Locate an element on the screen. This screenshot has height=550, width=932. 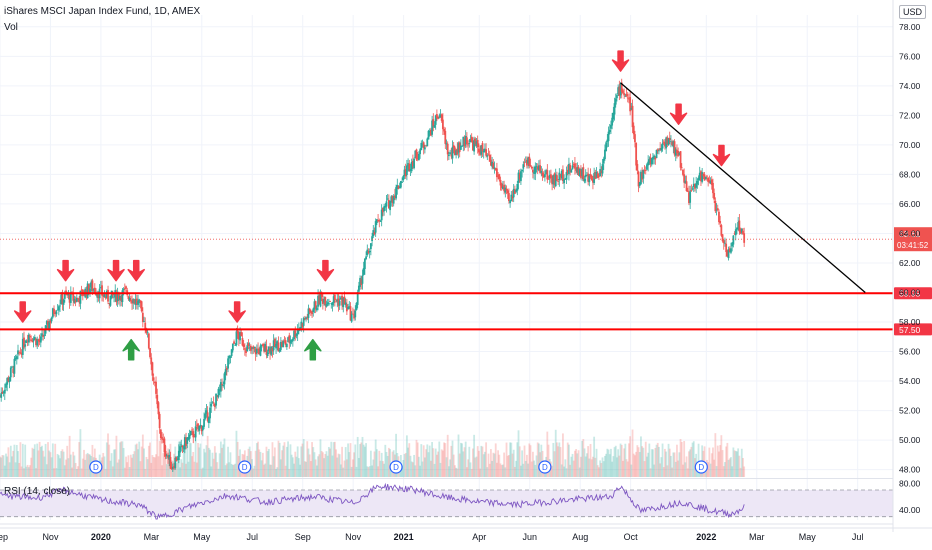
price-tick-label: 70.00 is located at coordinates (910, 145).